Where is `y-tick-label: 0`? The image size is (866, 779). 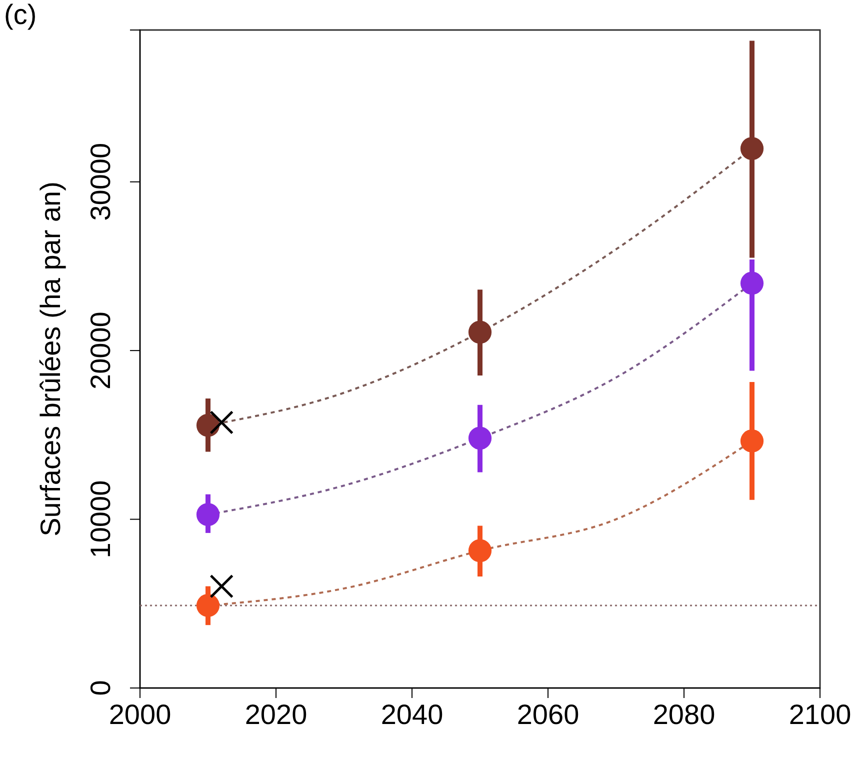
y-tick-label: 0 is located at coordinates (100, 688).